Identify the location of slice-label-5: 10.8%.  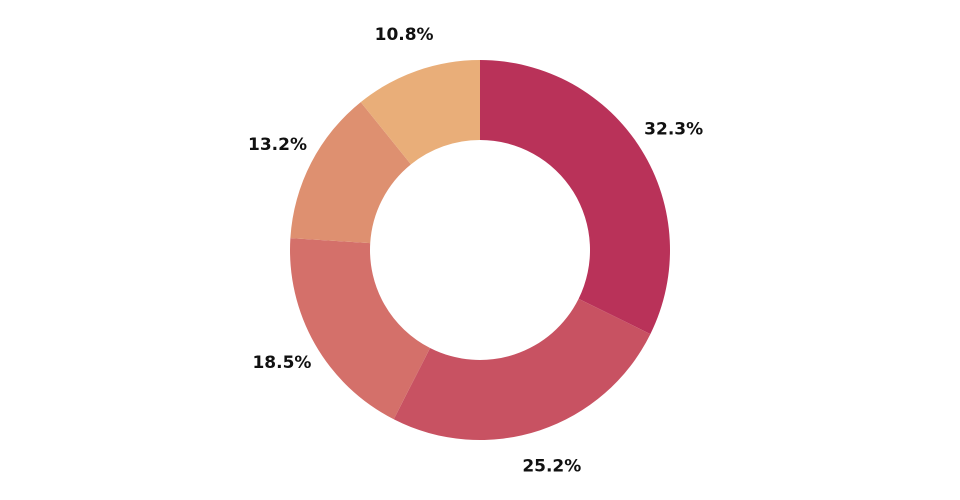
(404, 35).